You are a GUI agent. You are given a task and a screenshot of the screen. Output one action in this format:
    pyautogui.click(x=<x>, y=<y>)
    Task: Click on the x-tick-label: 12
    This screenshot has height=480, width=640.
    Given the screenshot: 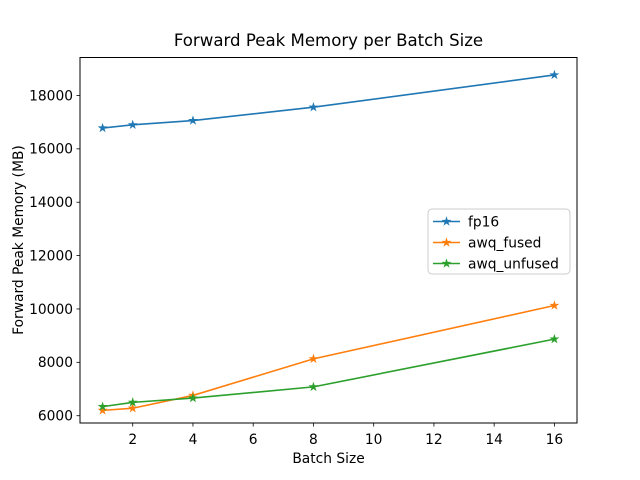 What is the action you would take?
    pyautogui.click(x=434, y=440)
    